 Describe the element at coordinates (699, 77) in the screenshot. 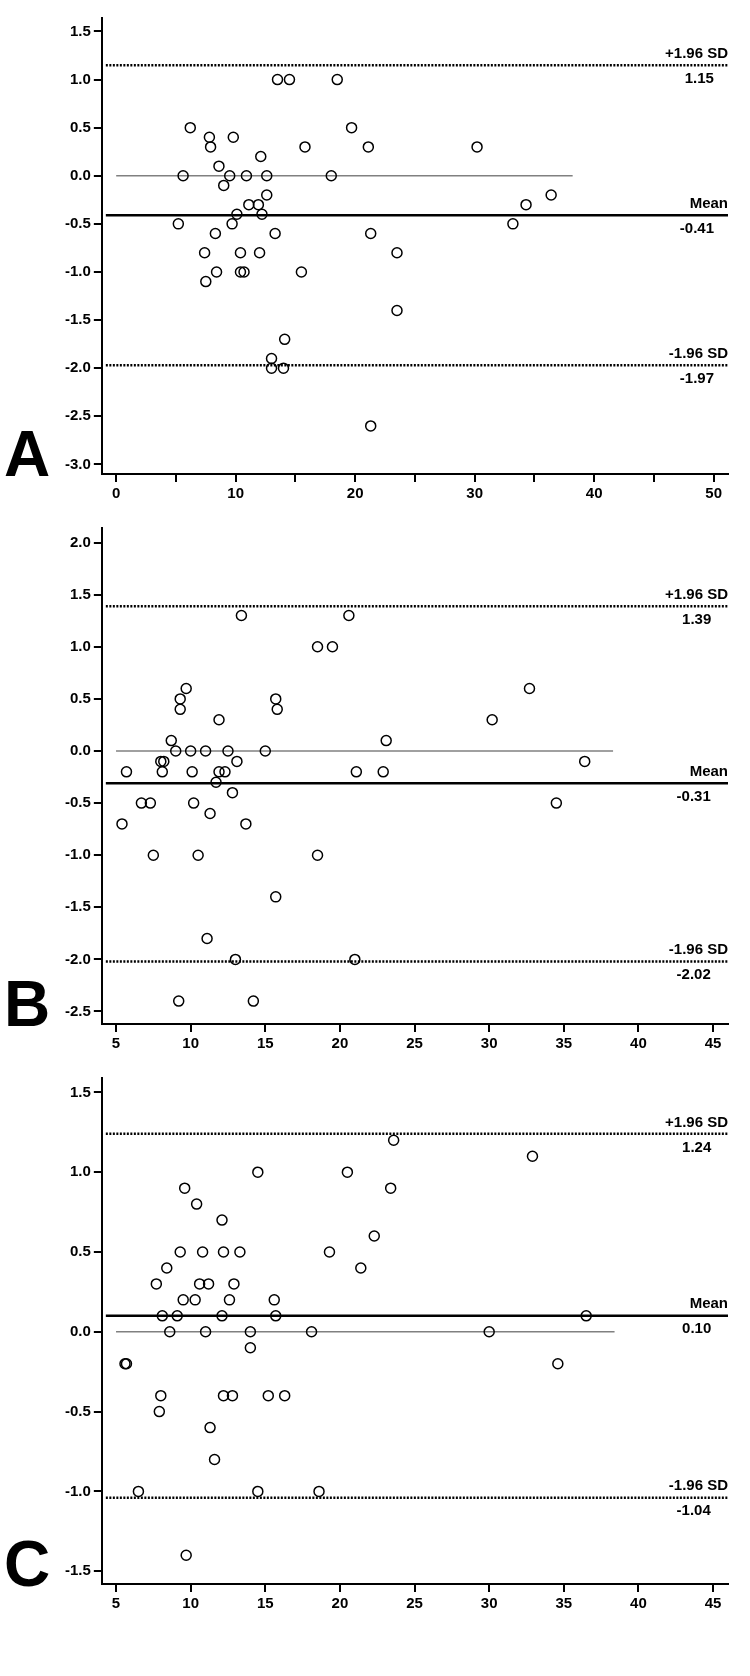

I see `annotation: 1.15` at that location.